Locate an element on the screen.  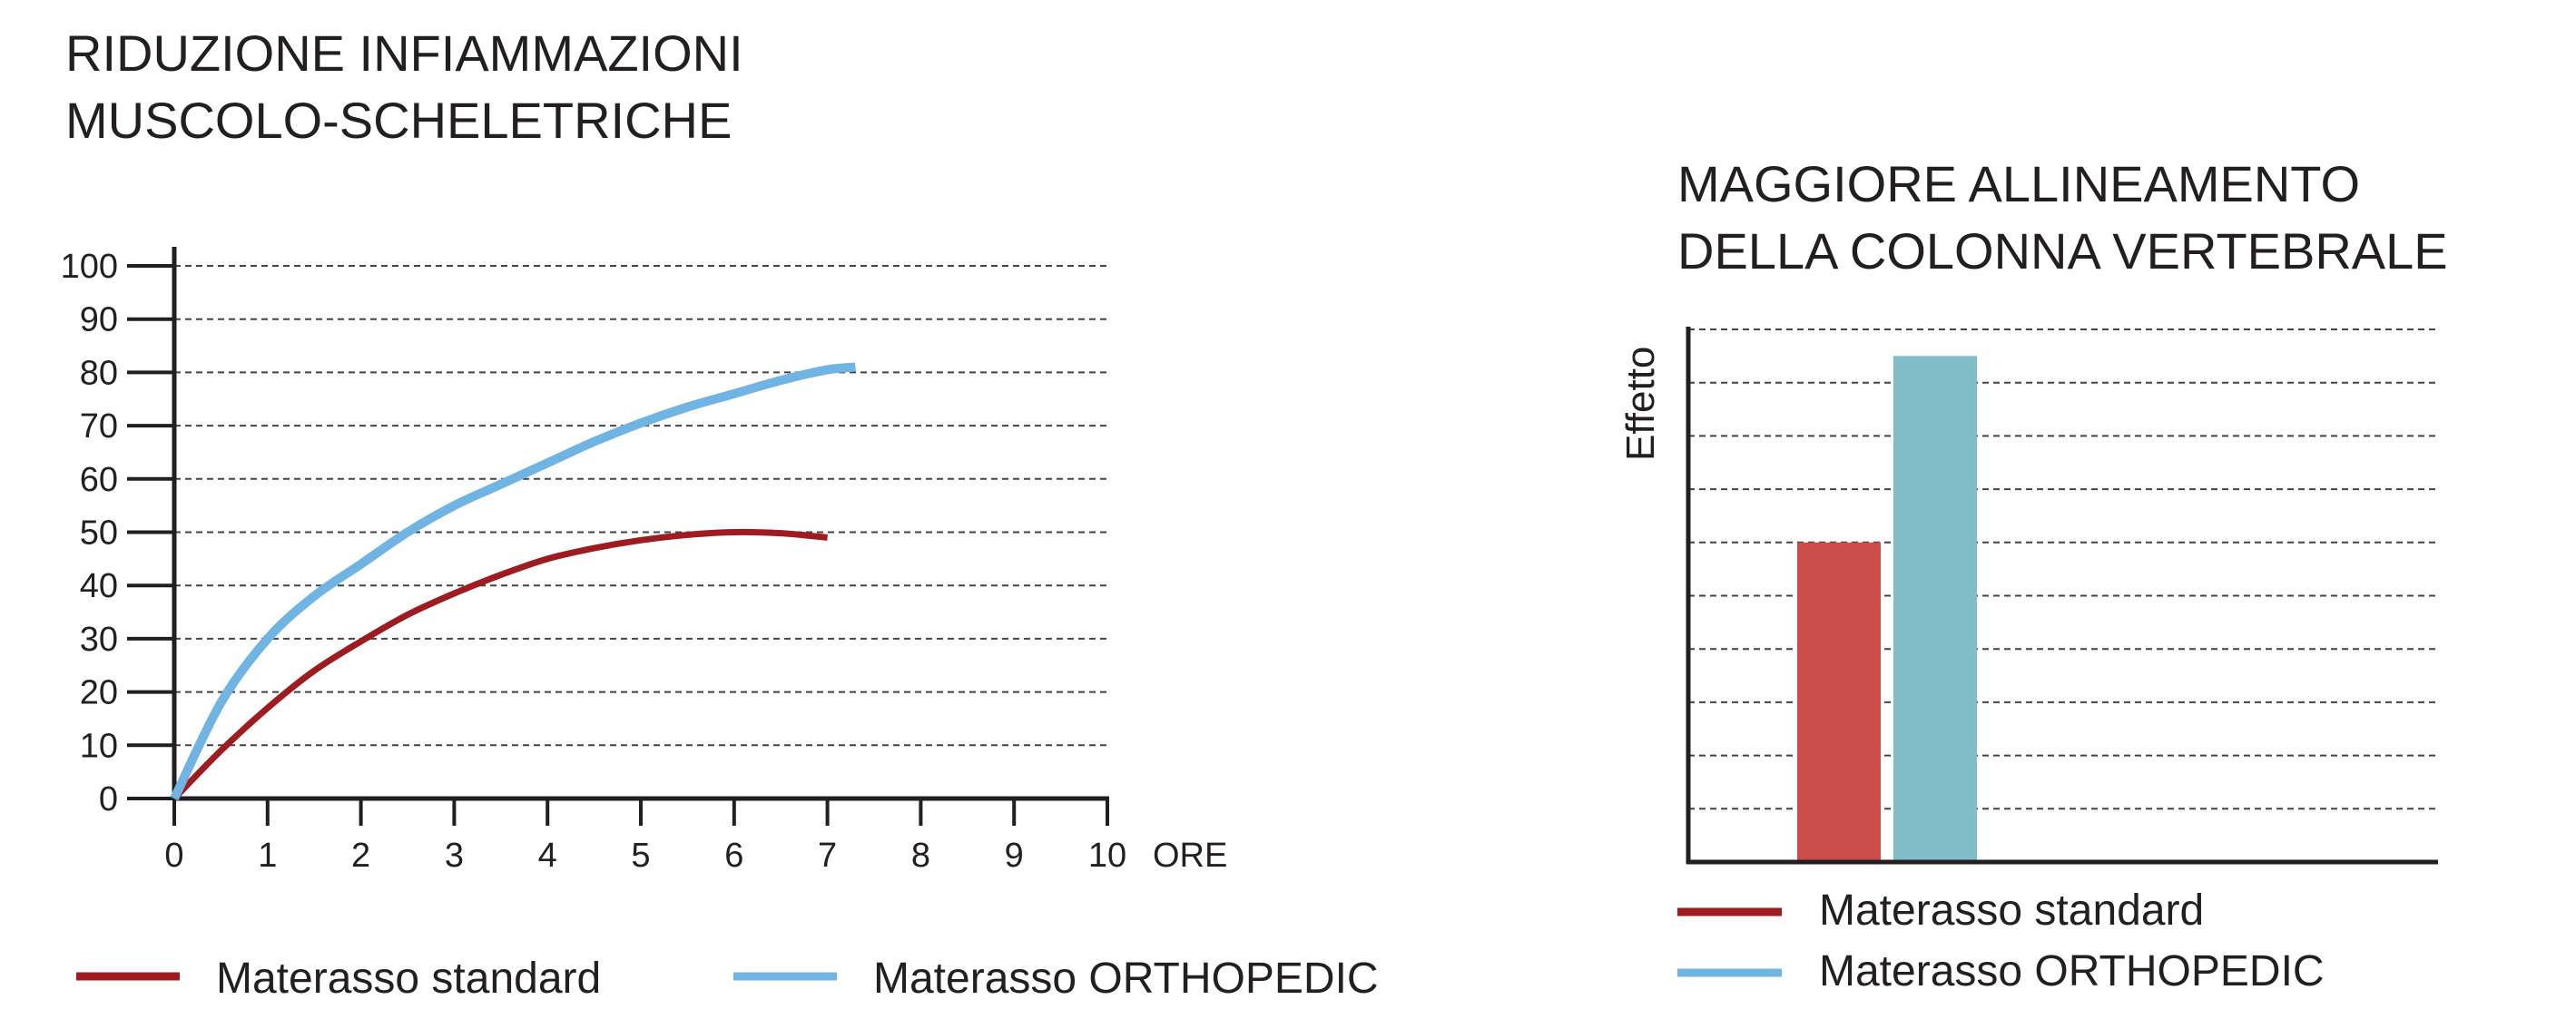
y-tick-label: 0 is located at coordinates (108, 799).